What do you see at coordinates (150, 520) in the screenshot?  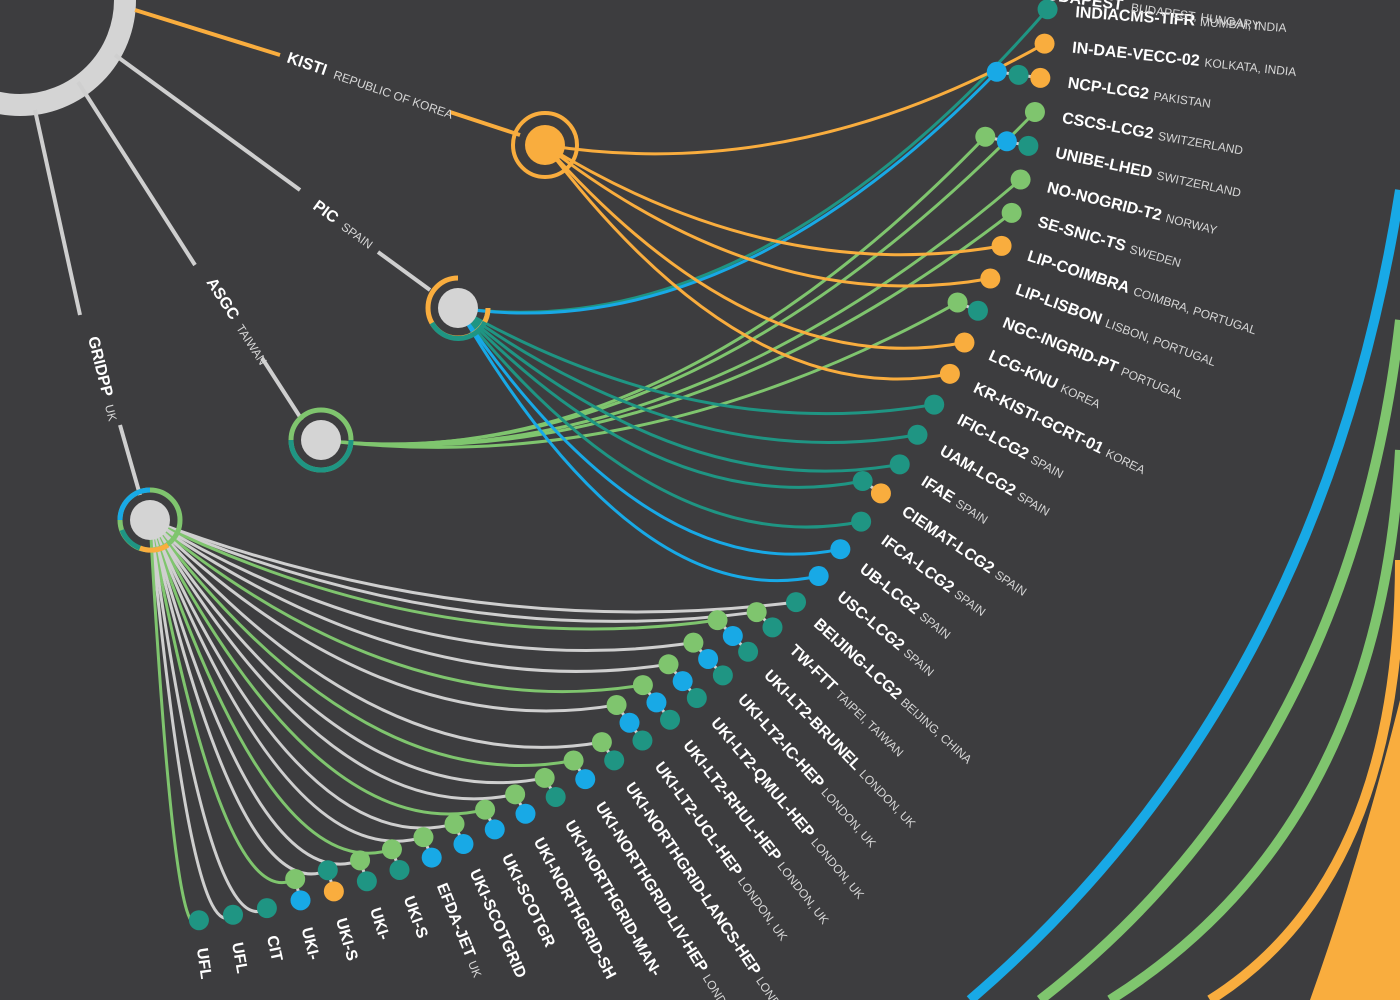 I see `tier1-node-gridpp` at bounding box center [150, 520].